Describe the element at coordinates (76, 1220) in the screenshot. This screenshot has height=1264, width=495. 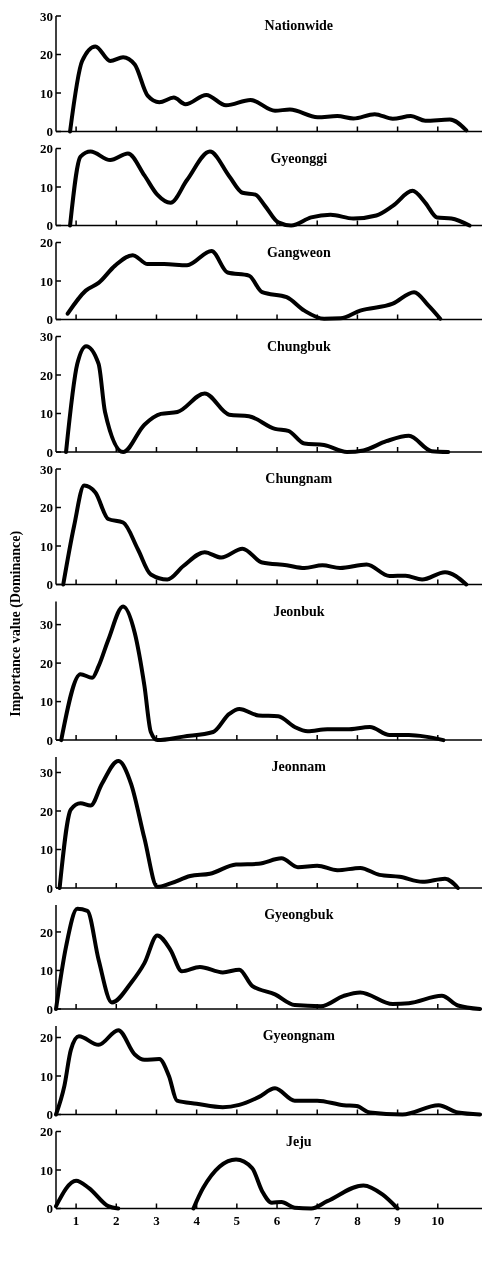
I see `x-tick-label: 1` at that location.